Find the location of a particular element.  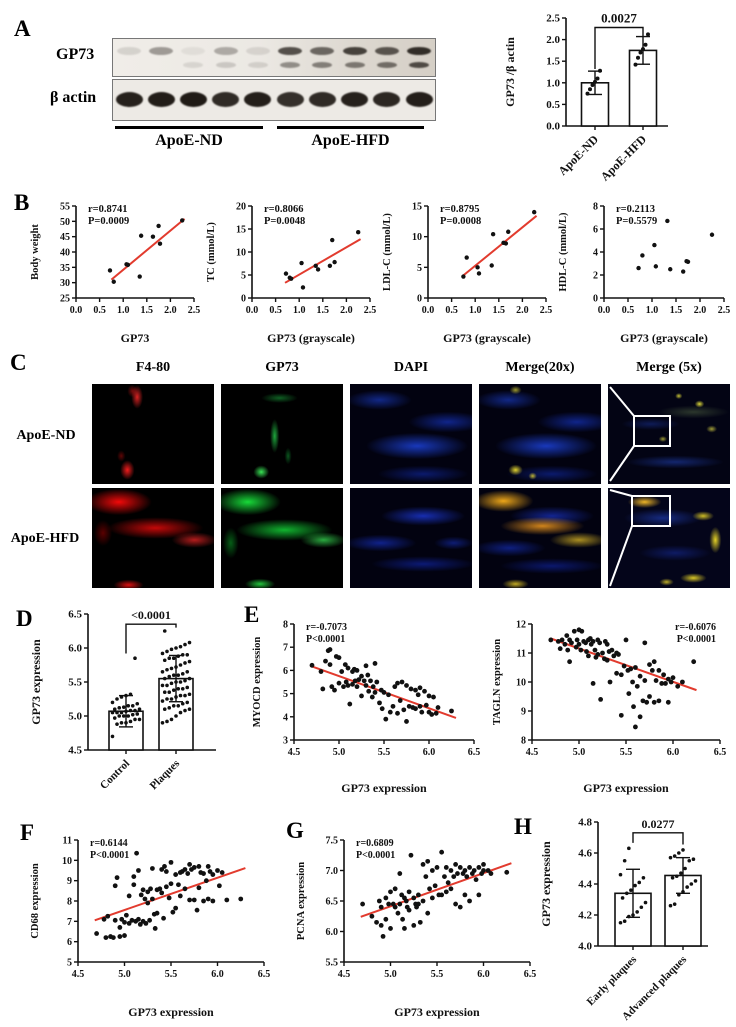

panel-b-letter: B is located at coordinates (22, 202).